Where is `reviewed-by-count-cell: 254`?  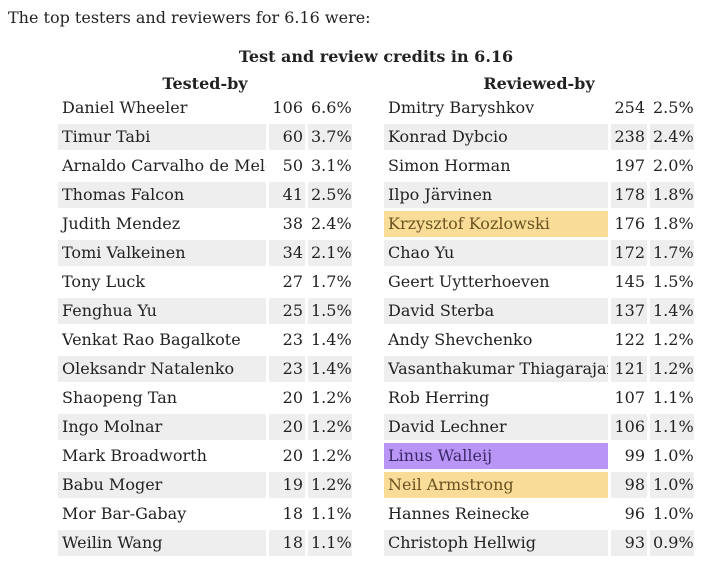 reviewed-by-count-cell: 254 is located at coordinates (629, 107).